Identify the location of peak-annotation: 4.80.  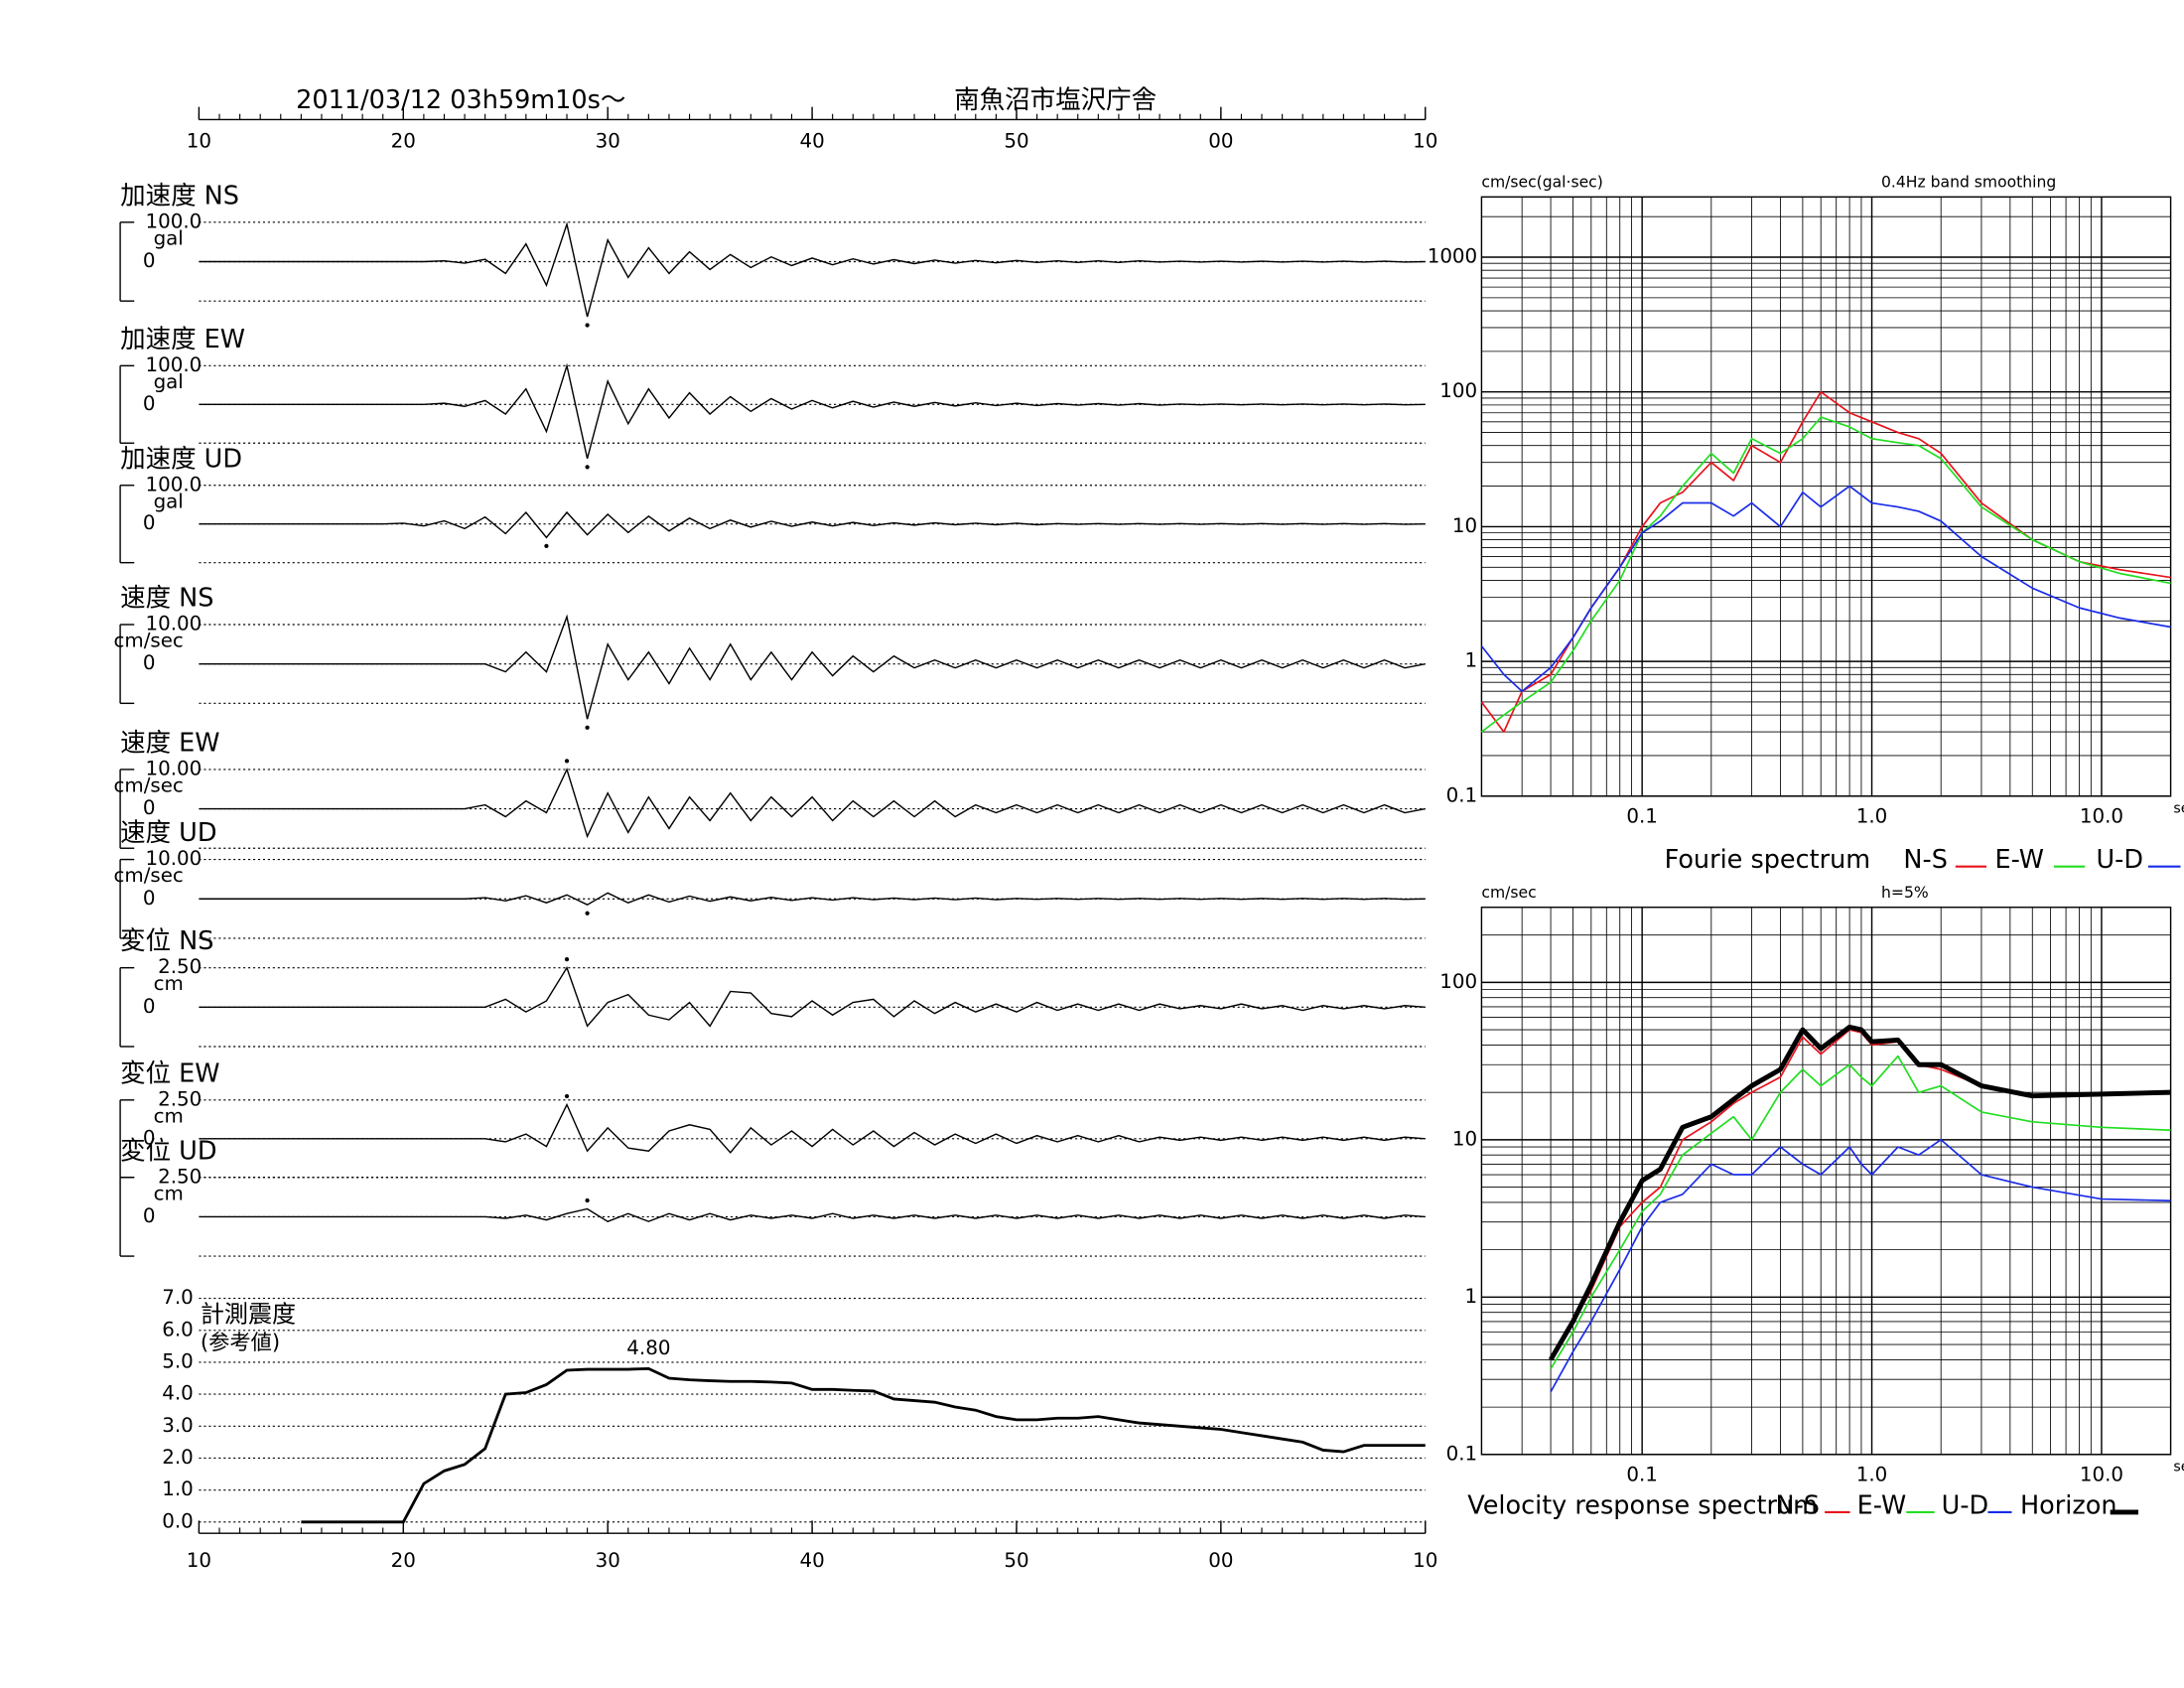
(648, 1347).